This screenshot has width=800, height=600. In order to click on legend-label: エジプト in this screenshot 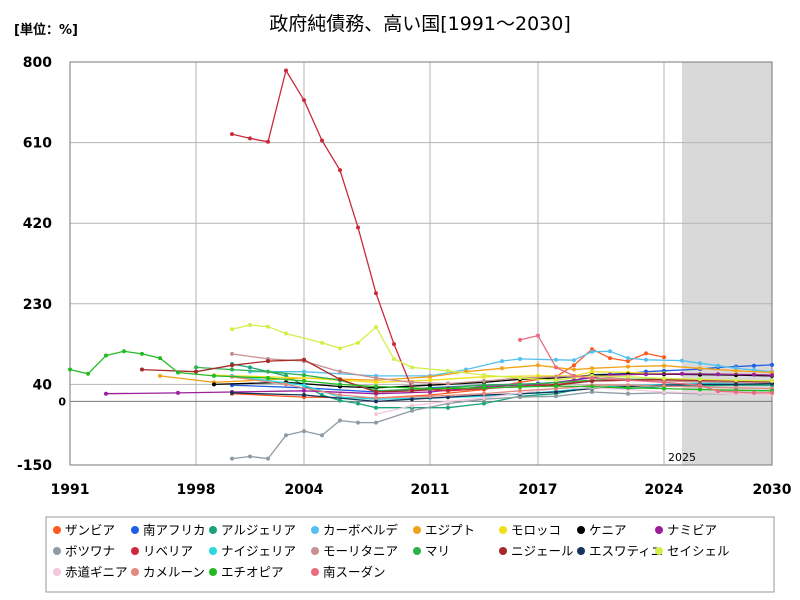, I will do `click(450, 530)`.